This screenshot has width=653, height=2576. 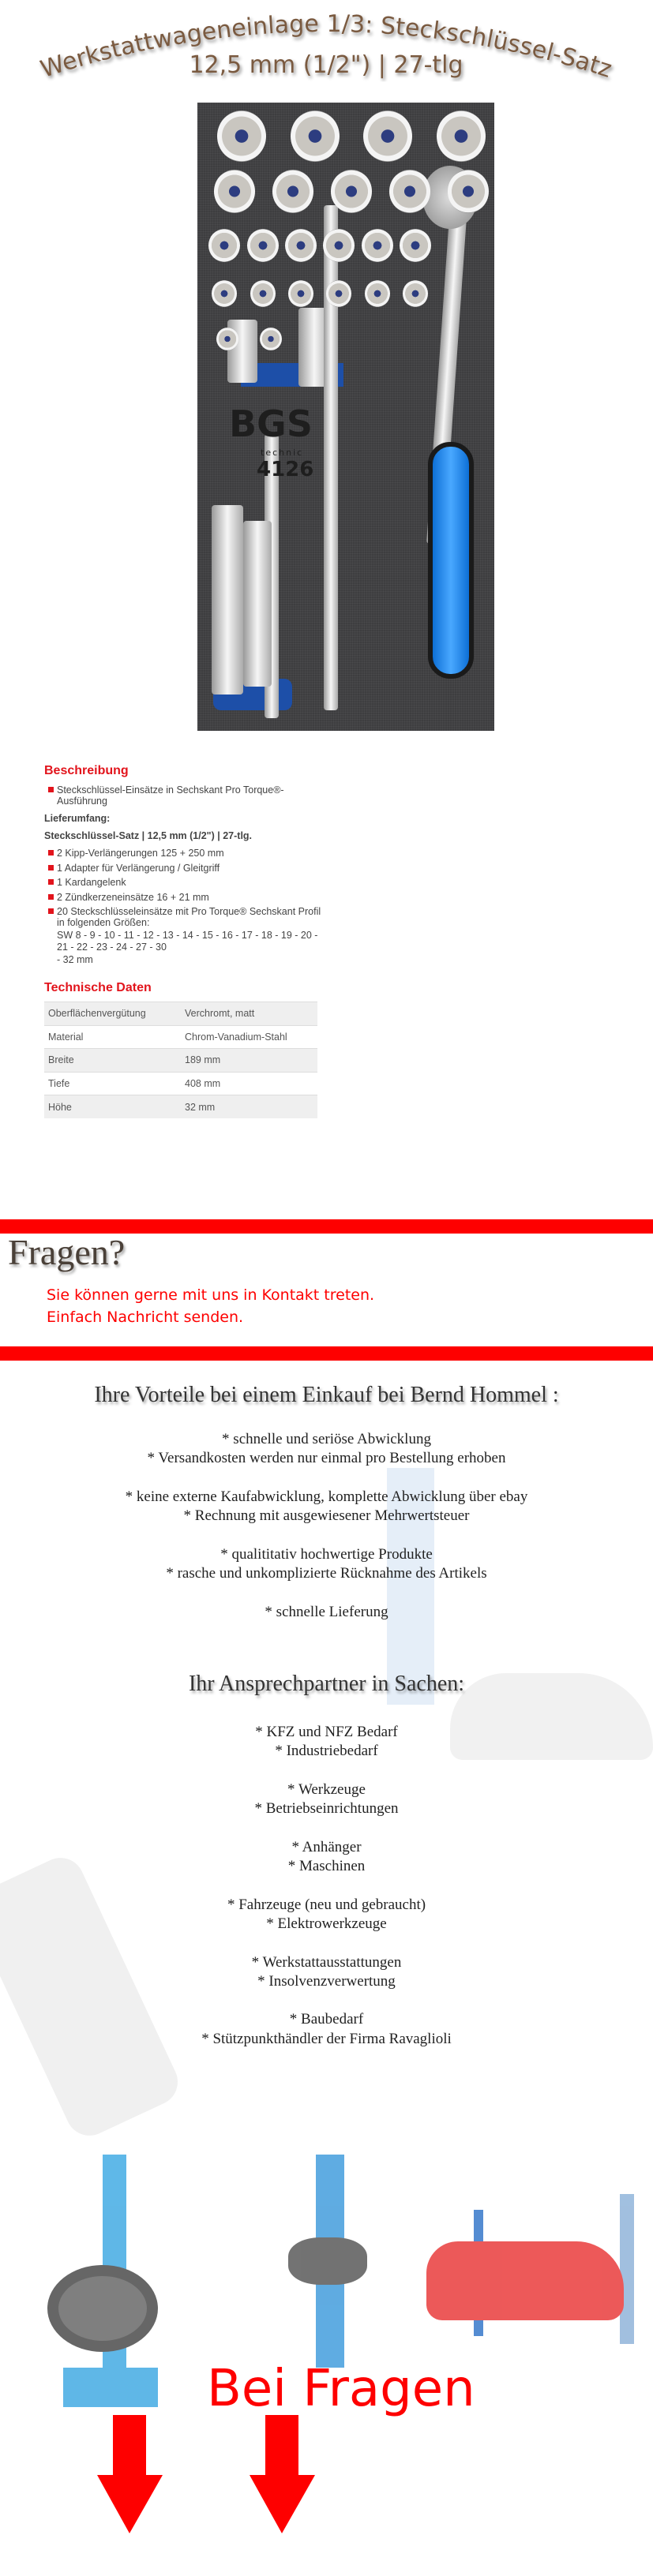 I want to click on model-number: 4126, so click(x=285, y=469).